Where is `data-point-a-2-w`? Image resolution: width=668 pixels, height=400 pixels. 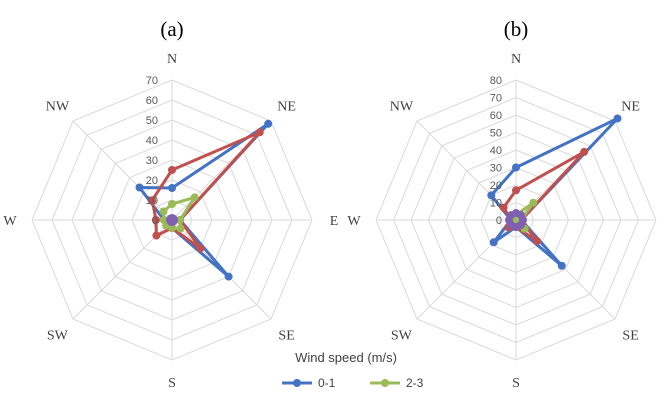 data-point-a-2-w is located at coordinates (164, 220).